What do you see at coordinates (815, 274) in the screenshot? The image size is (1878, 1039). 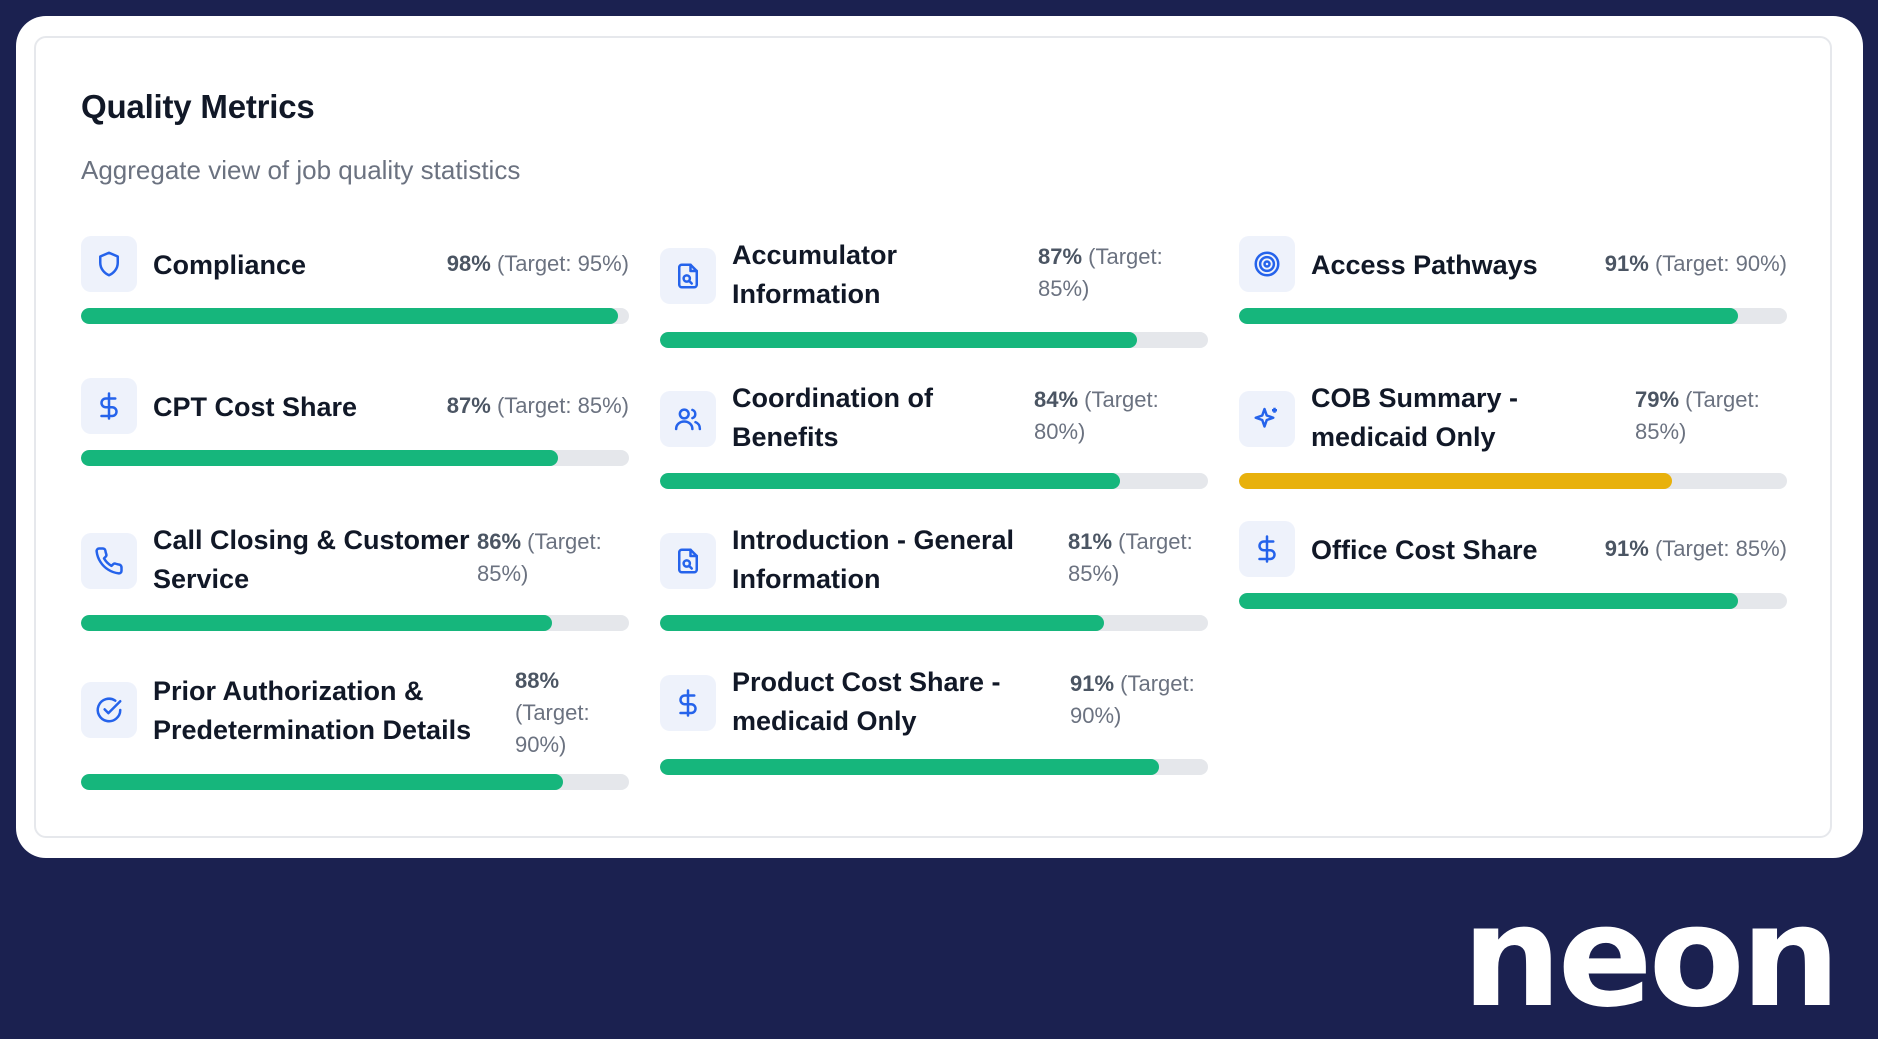 I see `metric-label: Accumulator Information` at bounding box center [815, 274].